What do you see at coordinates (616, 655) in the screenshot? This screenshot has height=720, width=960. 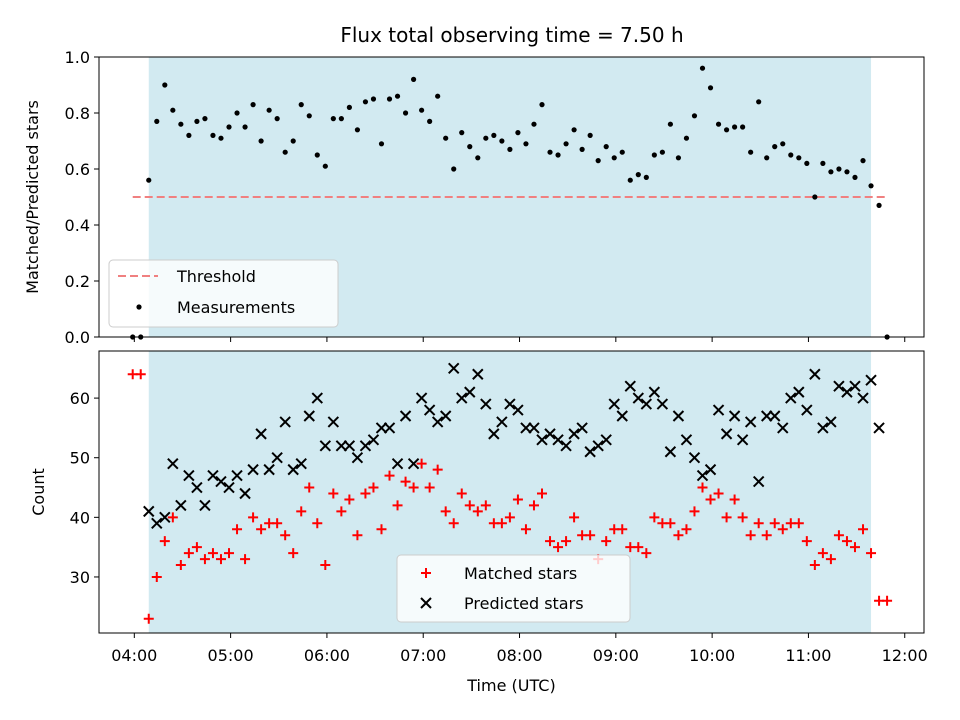 I see `x-tick-label: 09:00` at bounding box center [616, 655].